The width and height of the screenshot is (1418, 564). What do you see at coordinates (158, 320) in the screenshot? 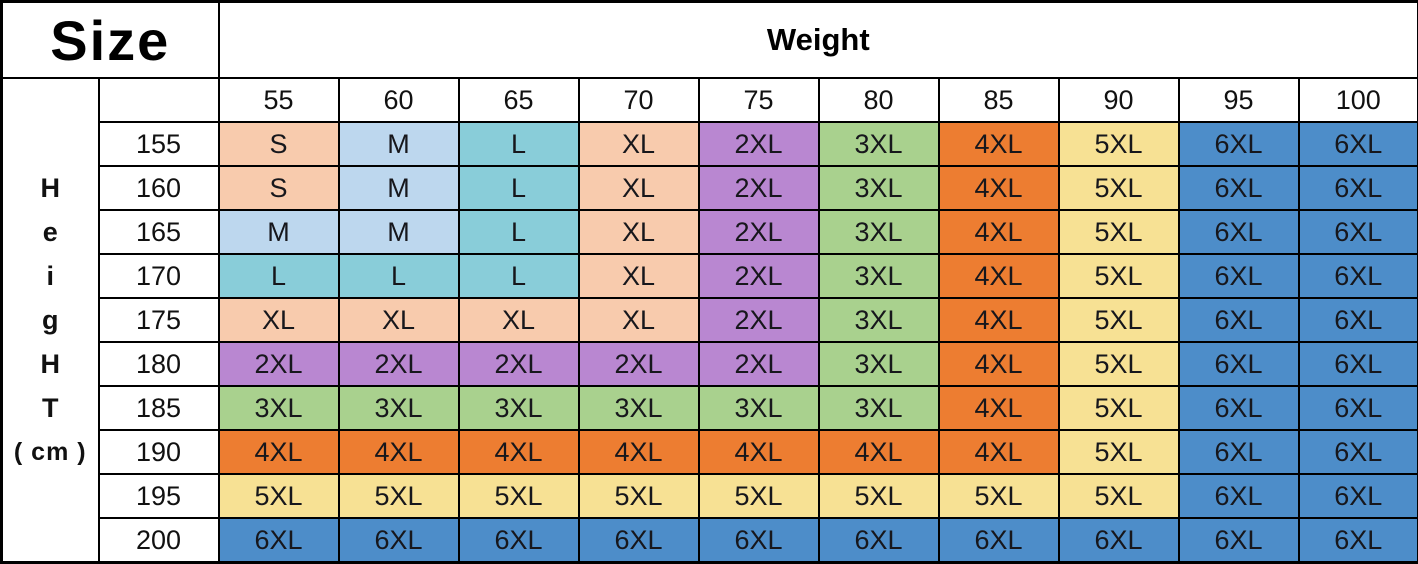
I see `height-value-175: 175` at bounding box center [158, 320].